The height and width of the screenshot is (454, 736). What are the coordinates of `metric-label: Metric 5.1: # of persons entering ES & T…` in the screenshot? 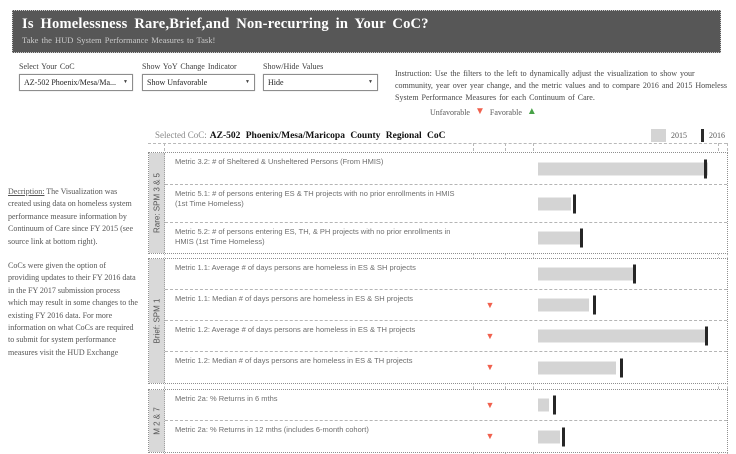 It's located at (315, 199).